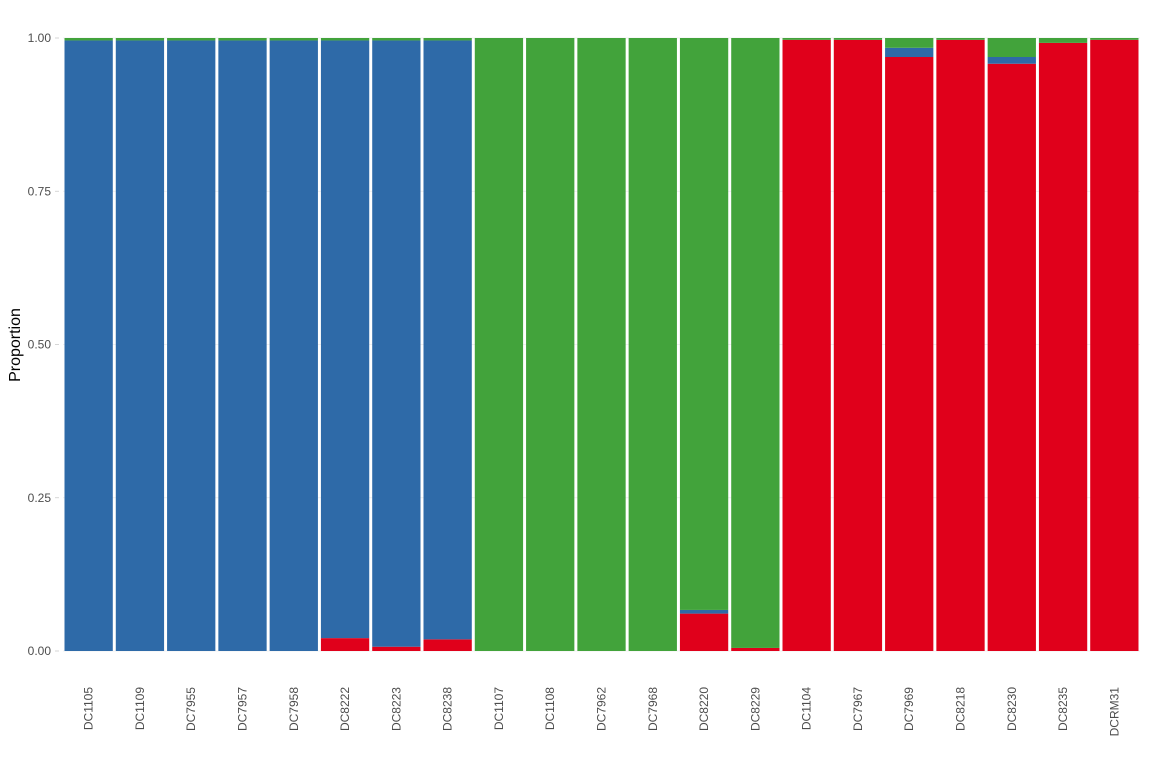  What do you see at coordinates (345, 709) in the screenshot?
I see `x-tick-label-DC8222: DC8222` at bounding box center [345, 709].